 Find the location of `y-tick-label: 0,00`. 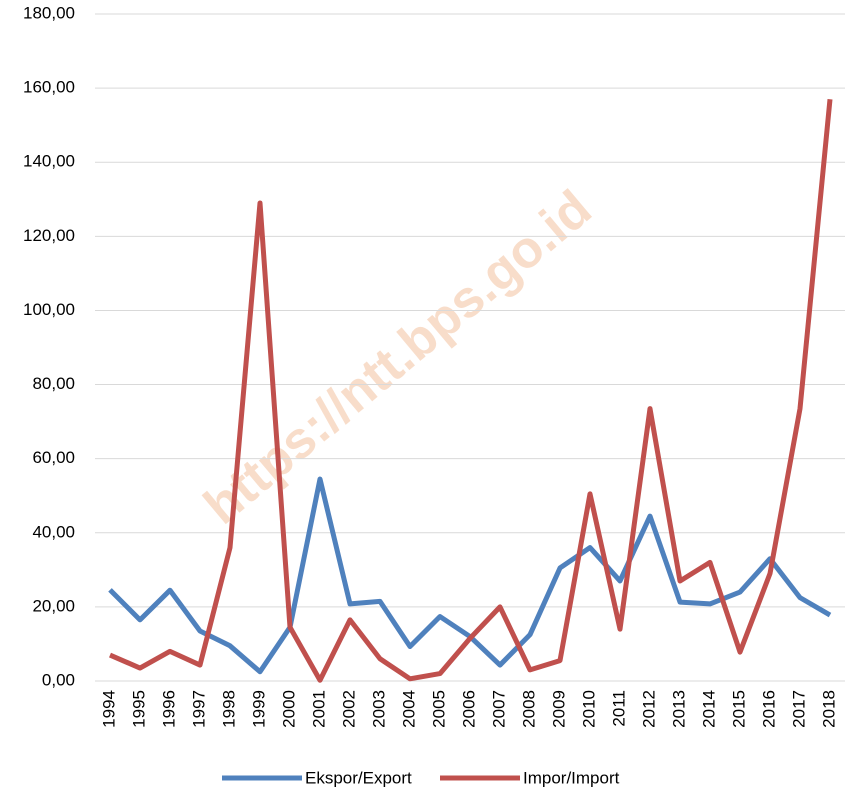

y-tick-label: 0,00 is located at coordinates (58, 679).